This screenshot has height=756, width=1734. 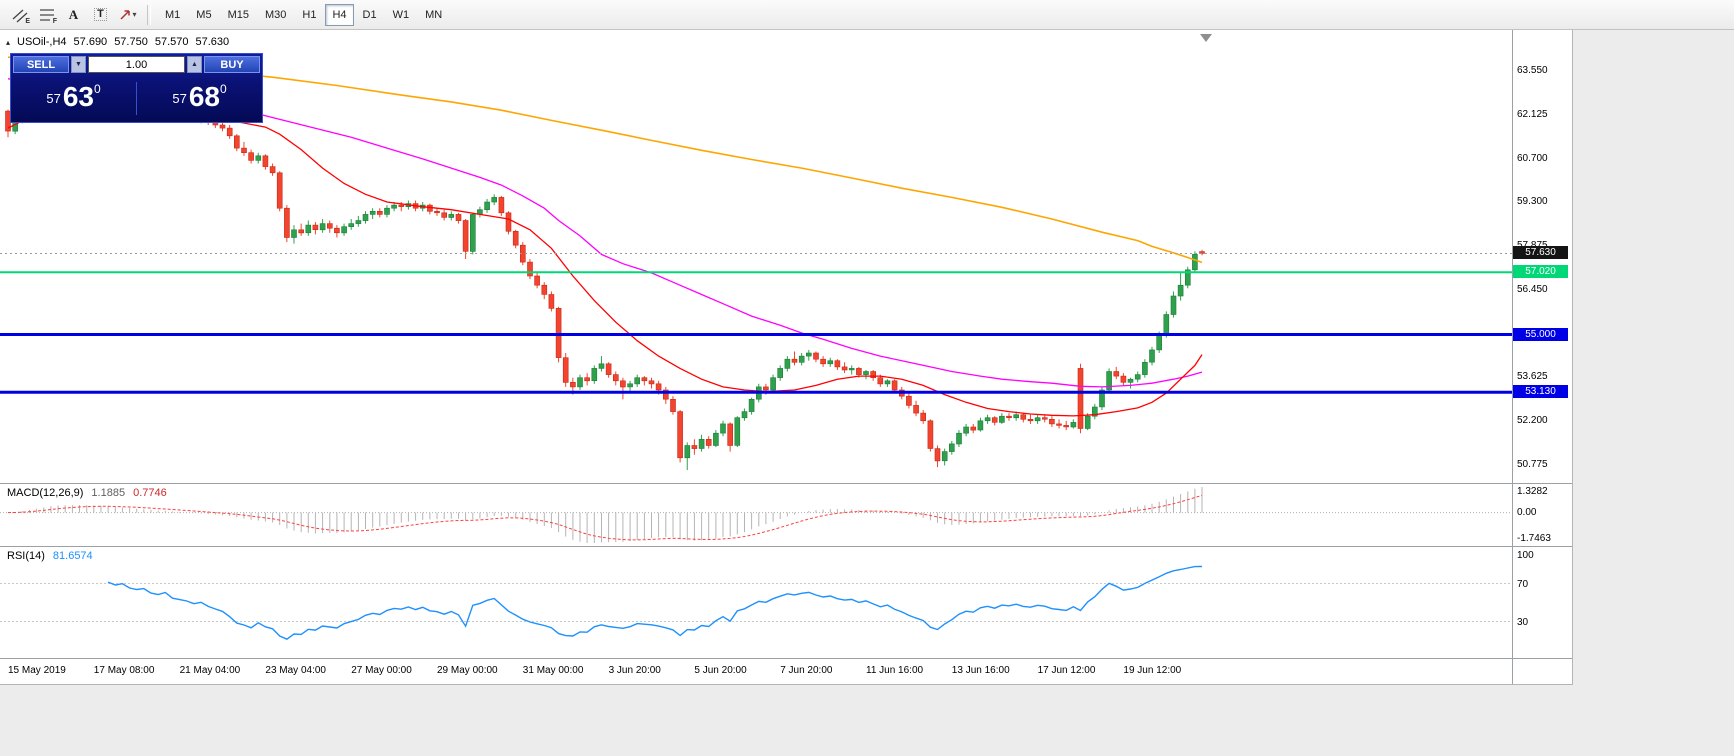 I want to click on toolbar: E F A T ▾ M1 M5 M15 M30 H1 H4 D1 W1 MN, so click(x=867, y=15).